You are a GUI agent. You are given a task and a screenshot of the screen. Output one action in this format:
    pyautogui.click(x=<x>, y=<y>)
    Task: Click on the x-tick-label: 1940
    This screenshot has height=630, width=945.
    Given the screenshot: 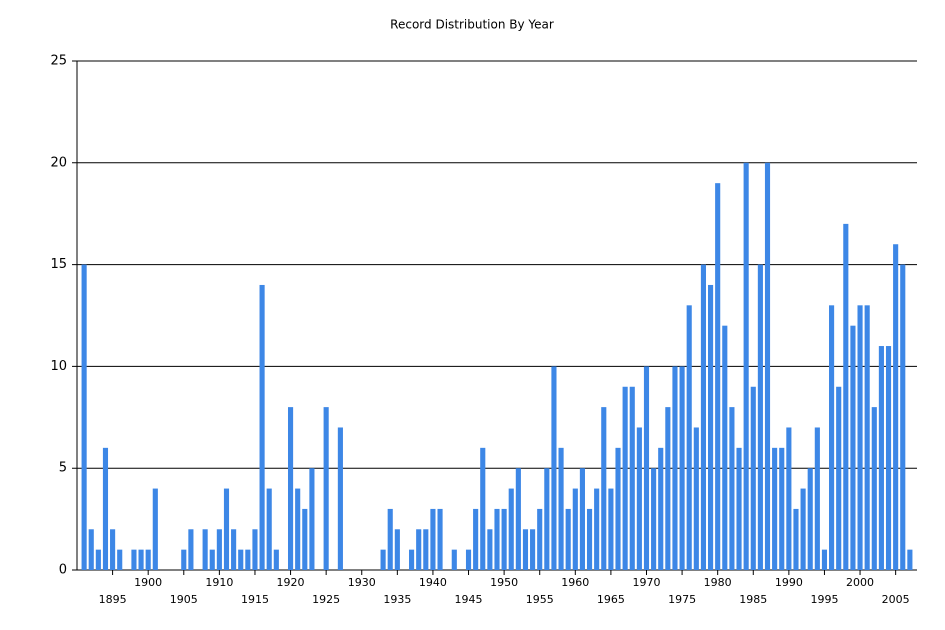 What is the action you would take?
    pyautogui.click(x=433, y=582)
    